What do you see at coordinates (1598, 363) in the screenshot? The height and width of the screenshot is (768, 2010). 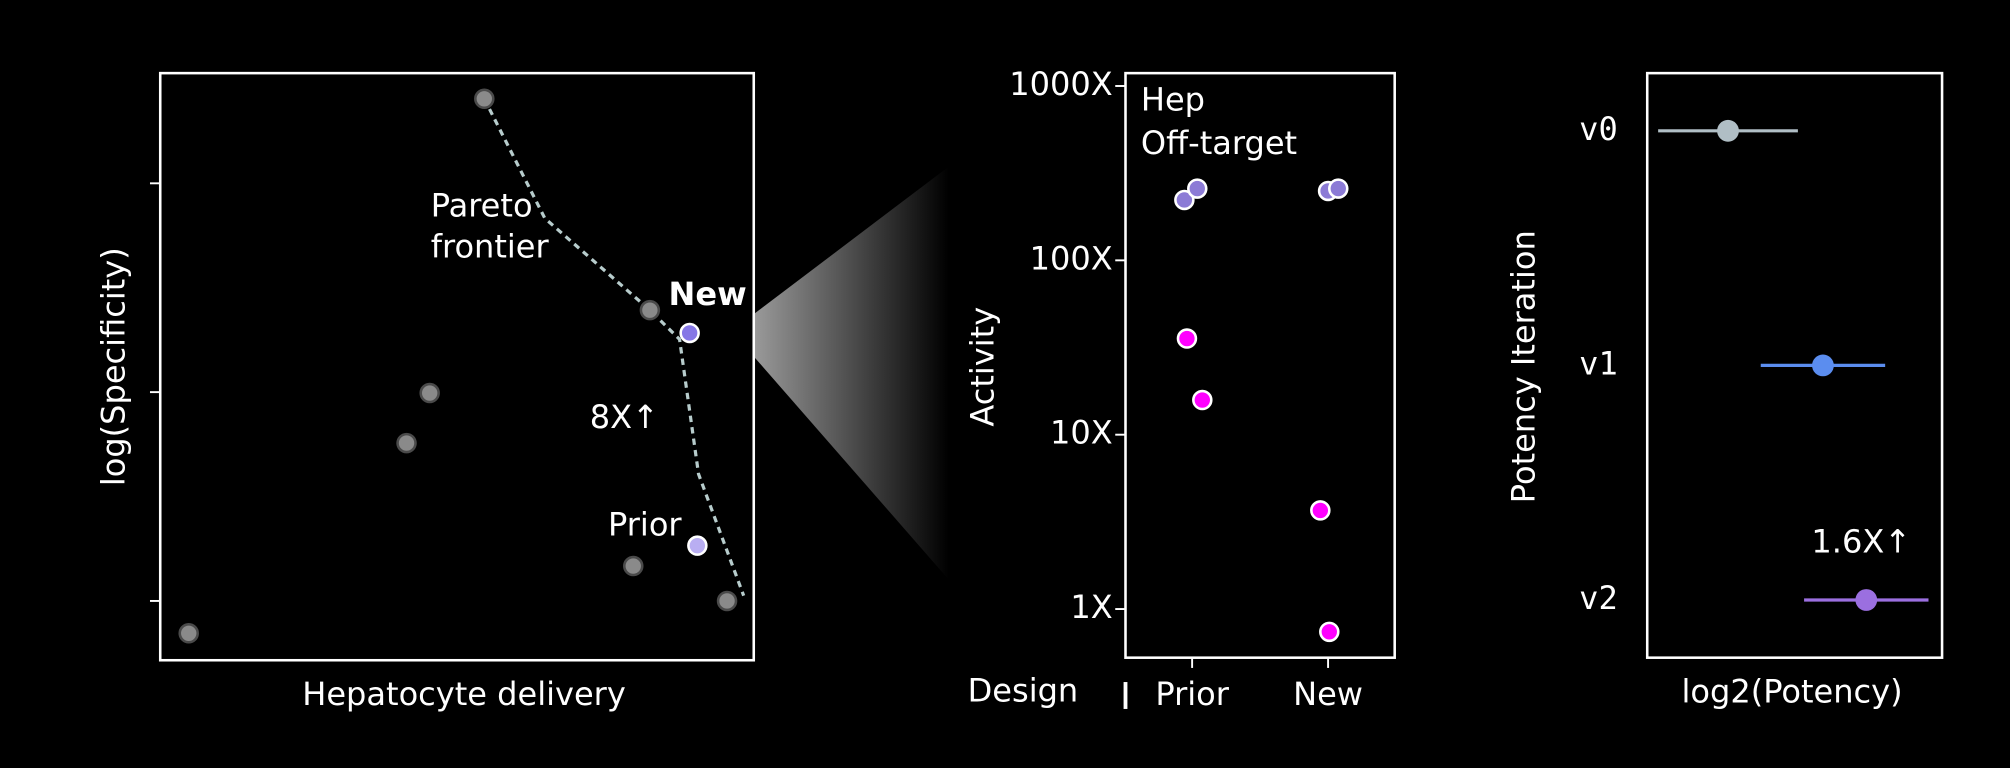 I see `y-tick-label: v1` at bounding box center [1598, 363].